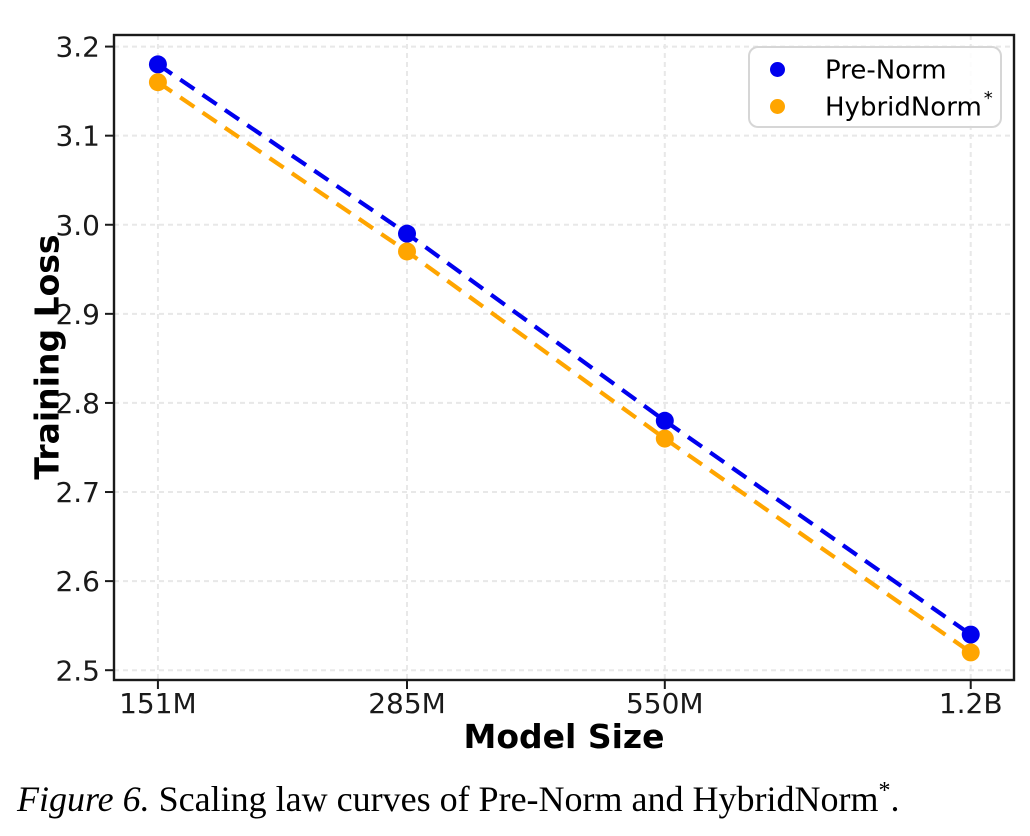 This screenshot has height=836, width=1030. I want to click on y-tick-label: 3.2, so click(77, 47).